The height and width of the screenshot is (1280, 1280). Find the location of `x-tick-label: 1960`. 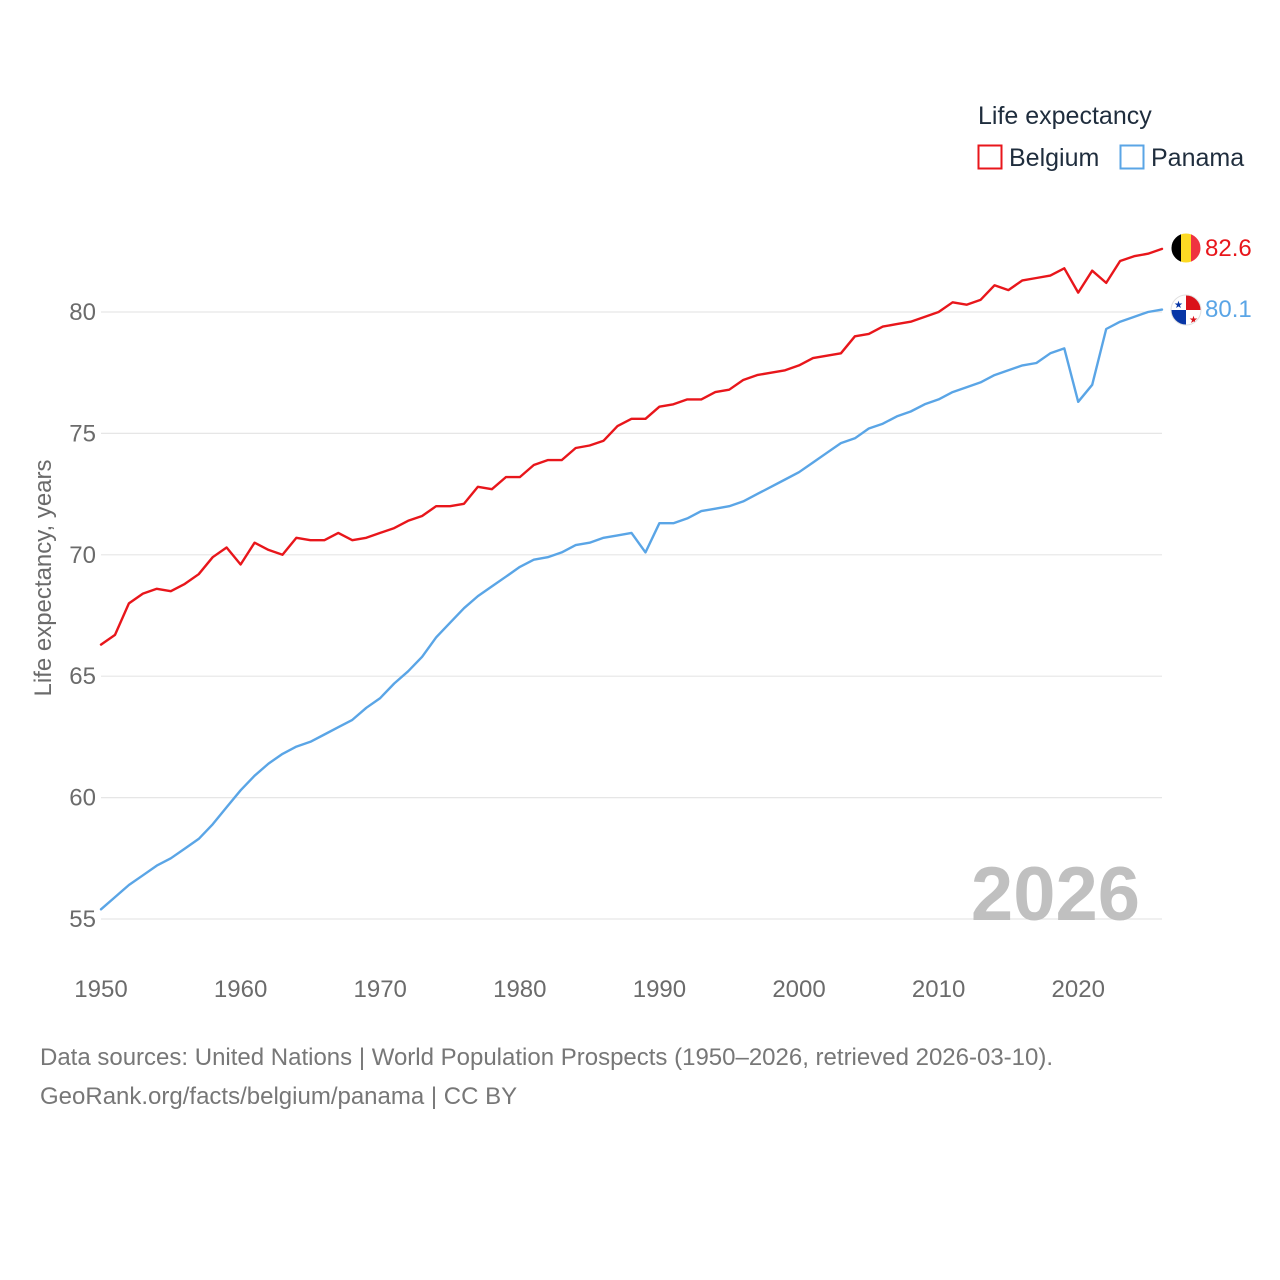

x-tick-label: 1960 is located at coordinates (240, 989).